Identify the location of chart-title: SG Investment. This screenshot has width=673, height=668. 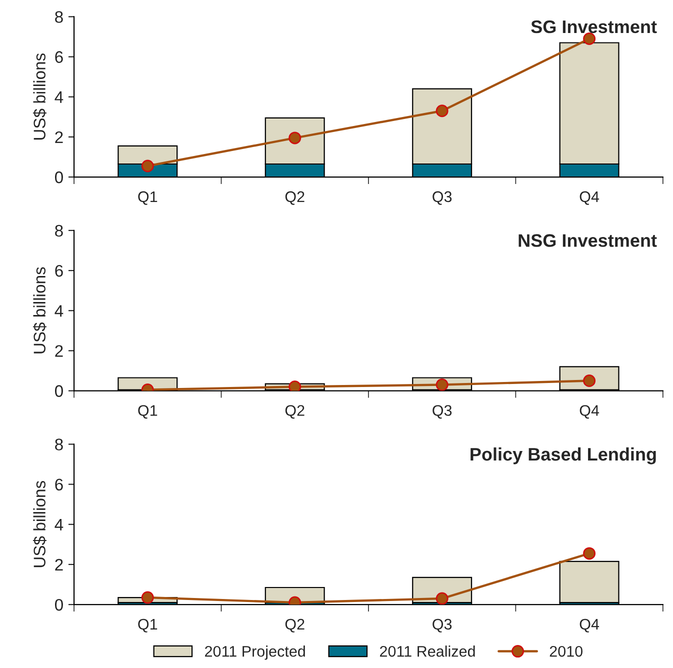
(594, 27).